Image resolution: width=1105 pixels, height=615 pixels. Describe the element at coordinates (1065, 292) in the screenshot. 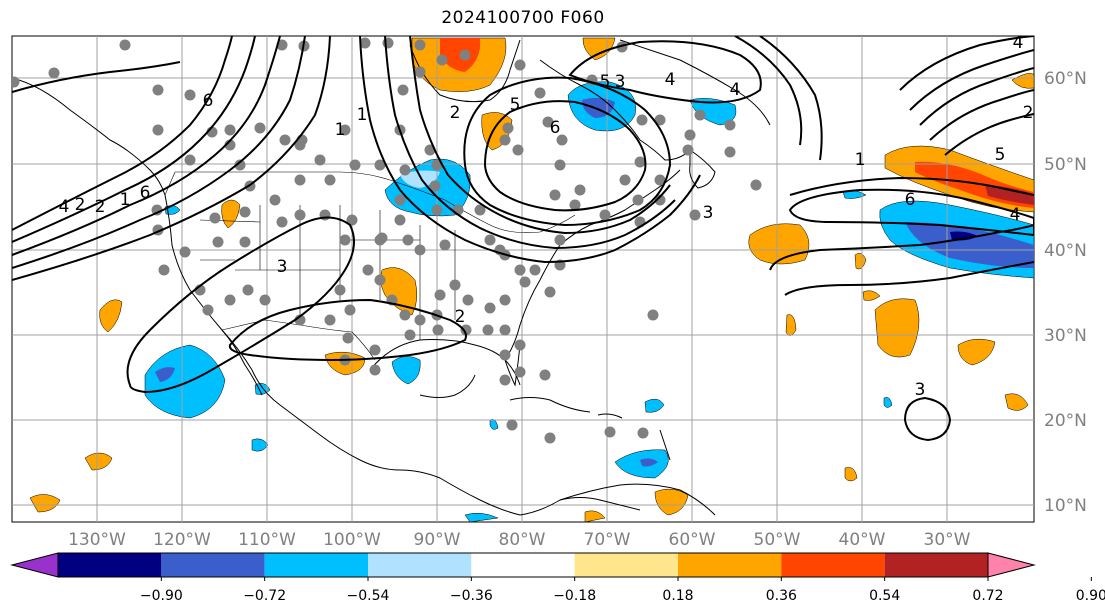

I see `latitude-axis: 60°N 50°N 40°N 30°N 20°N 10°N` at that location.